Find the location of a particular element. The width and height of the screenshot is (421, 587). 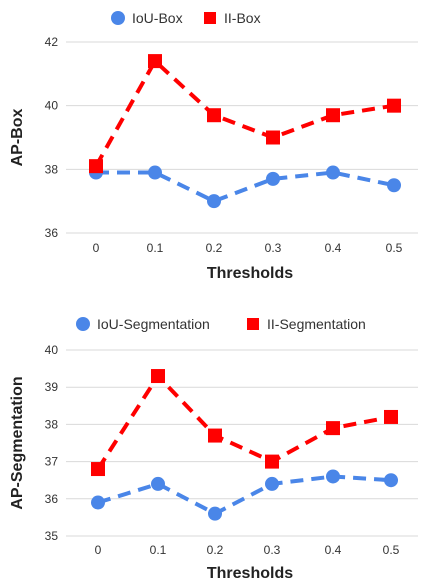

legend-label: IoU-Segmentation is located at coordinates (153, 324).